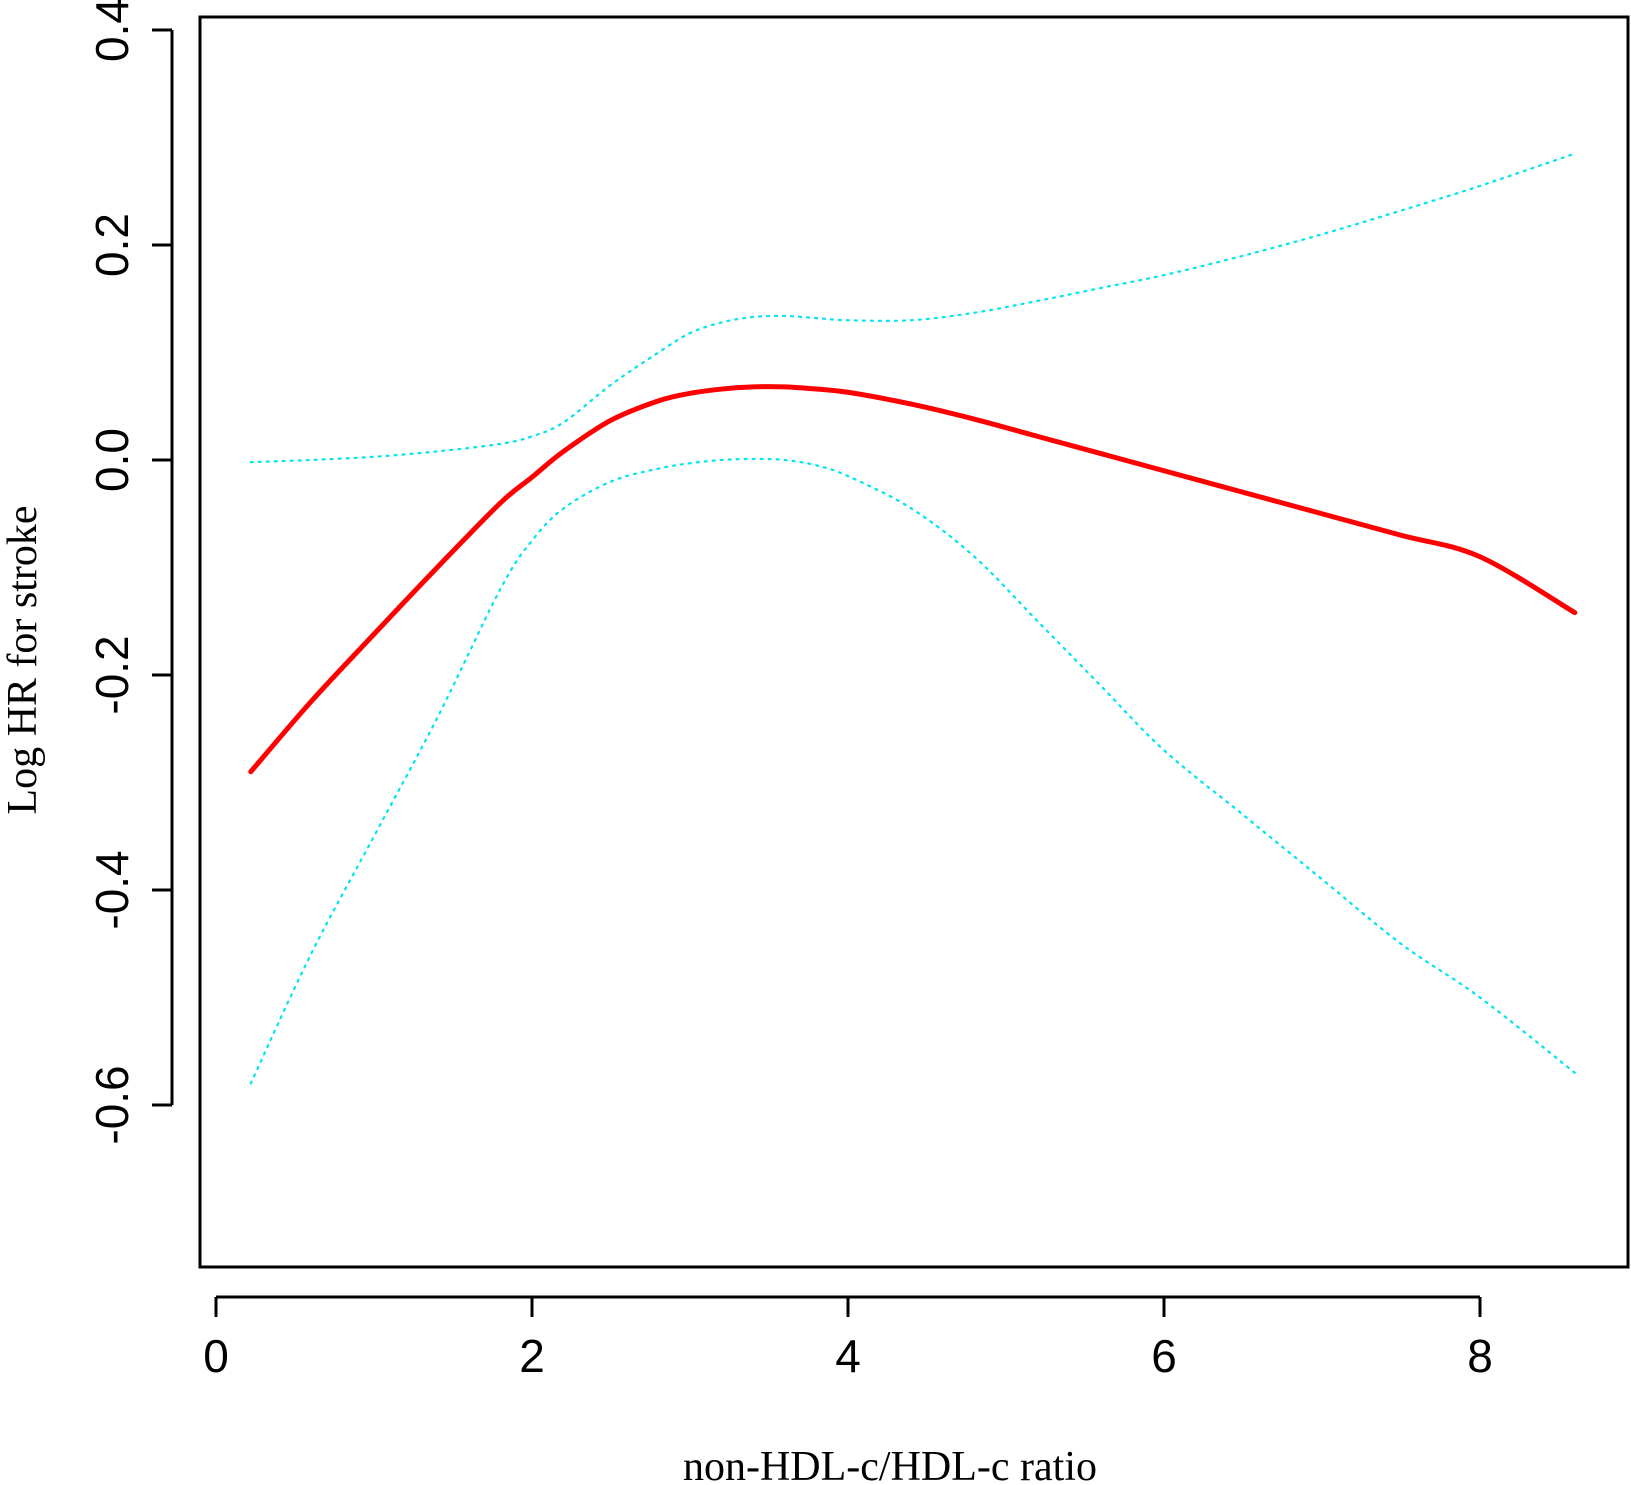 The height and width of the screenshot is (1485, 1631). Describe the element at coordinates (1164, 1356) in the screenshot. I see `x-tick-label: 6` at that location.